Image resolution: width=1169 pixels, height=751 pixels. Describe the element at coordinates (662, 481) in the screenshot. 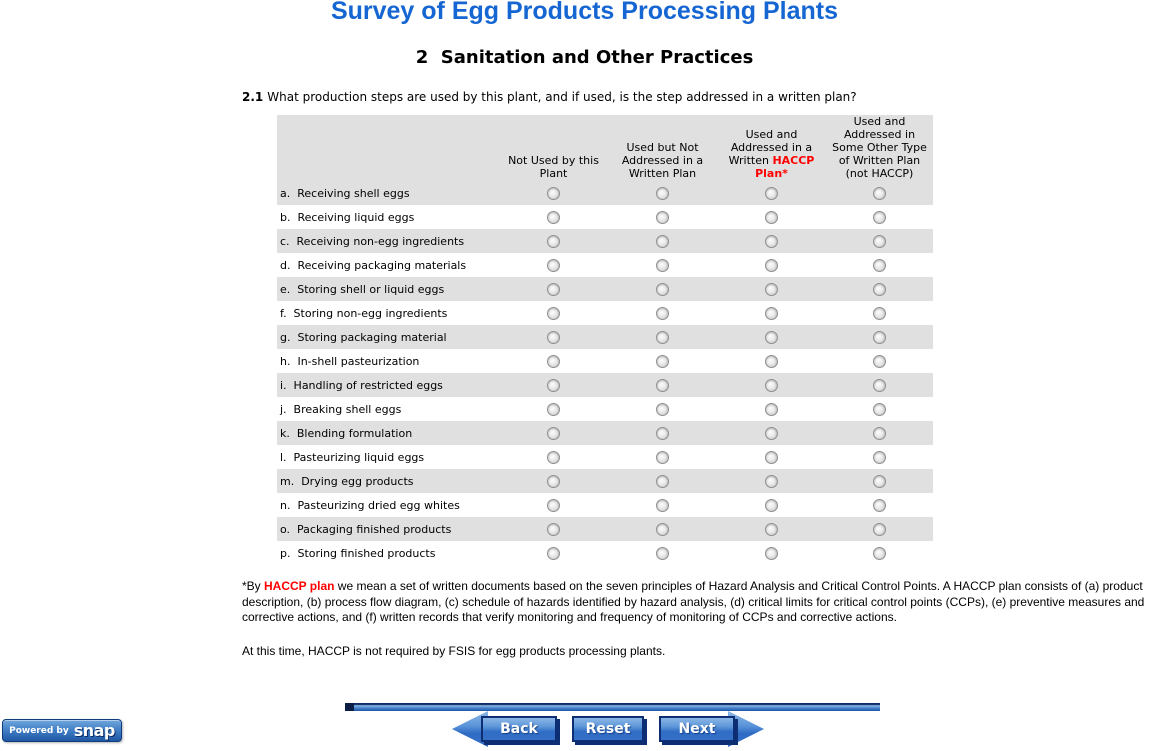

I see `radio-m-col2` at that location.